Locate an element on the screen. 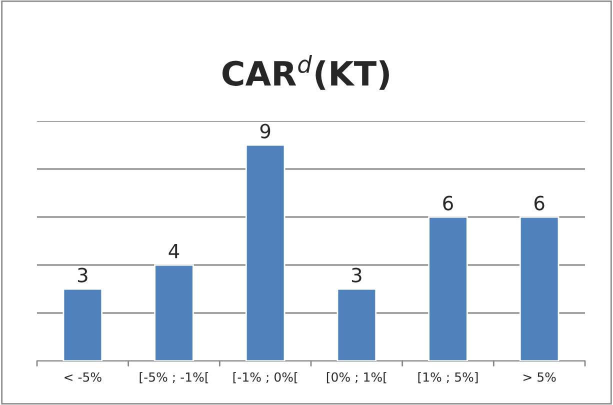  chart-title: CAR$^{d}$(KT) is located at coordinates (305, 72).